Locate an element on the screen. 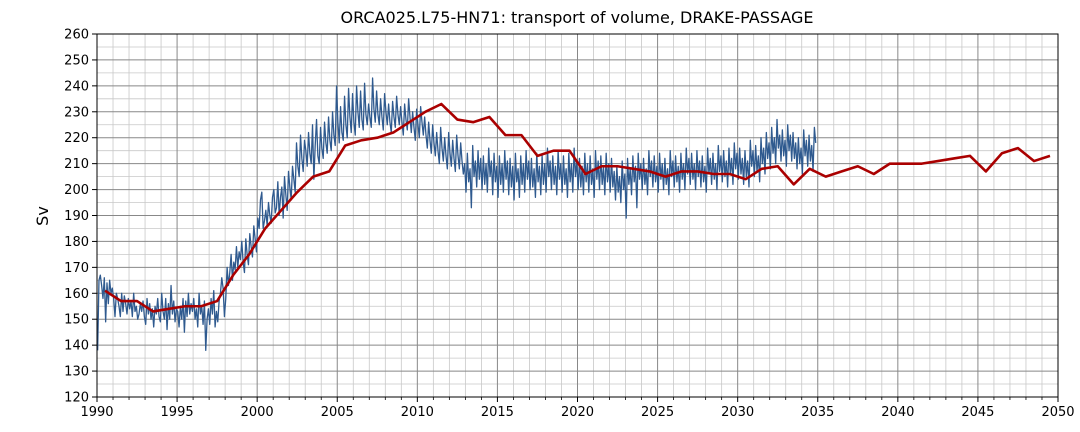  y-tick-label: 210 is located at coordinates (76, 164).